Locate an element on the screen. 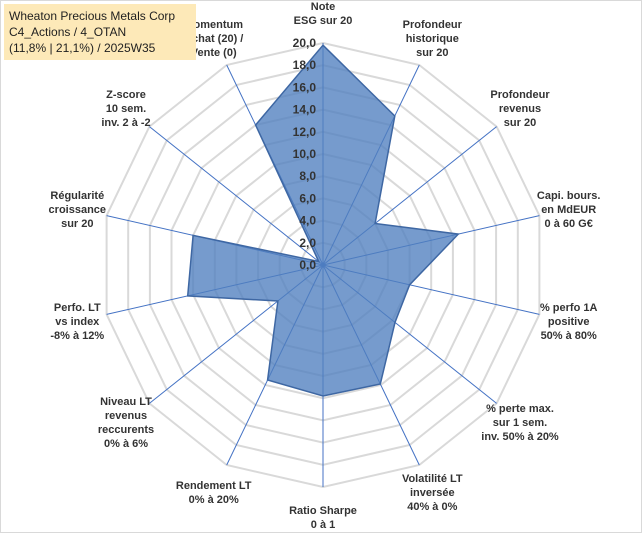  axis-label: Profondeur revenus sur 20 is located at coordinates (520, 109).